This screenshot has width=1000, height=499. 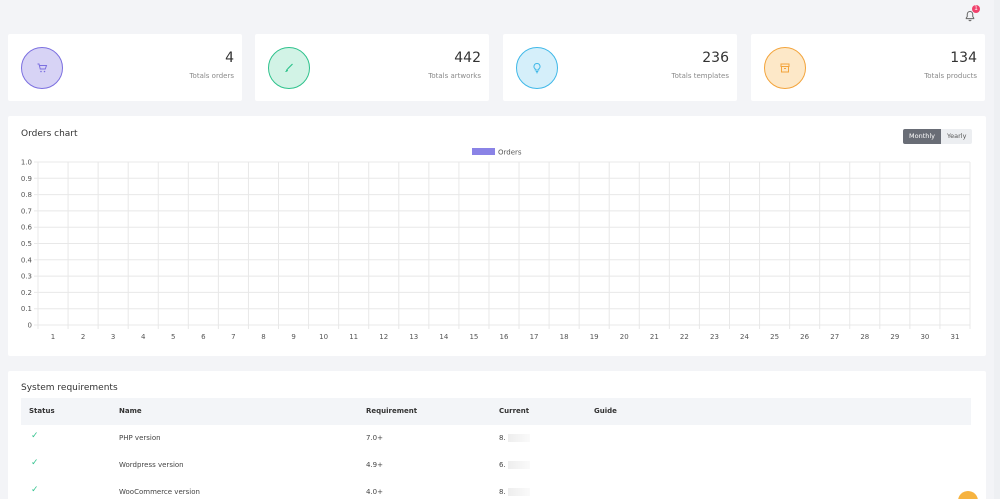 What do you see at coordinates (130, 411) in the screenshot?
I see `header-name: Name` at bounding box center [130, 411].